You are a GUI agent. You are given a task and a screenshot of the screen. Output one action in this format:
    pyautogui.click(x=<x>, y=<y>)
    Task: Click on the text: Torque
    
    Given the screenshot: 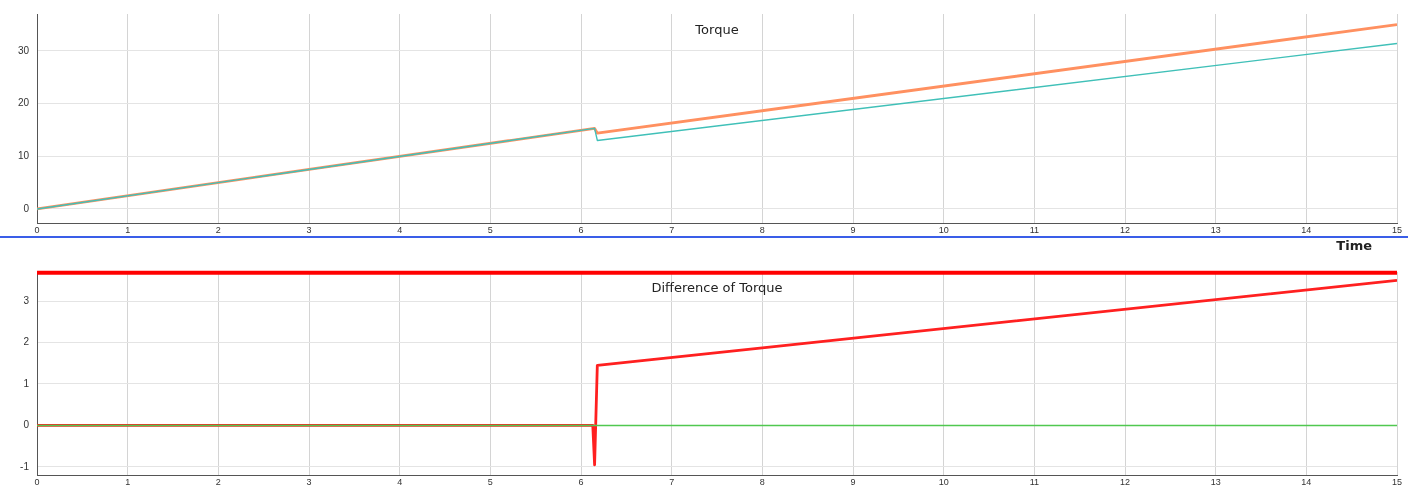 What is the action you would take?
    pyautogui.click(x=716, y=29)
    